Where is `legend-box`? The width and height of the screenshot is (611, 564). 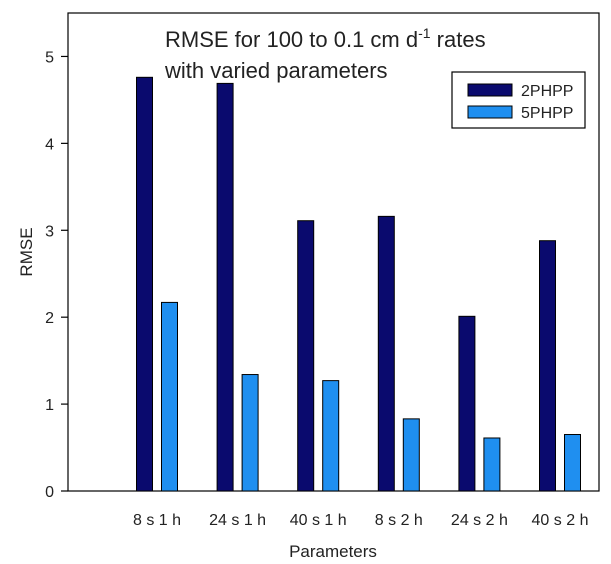 legend-box is located at coordinates (518, 100).